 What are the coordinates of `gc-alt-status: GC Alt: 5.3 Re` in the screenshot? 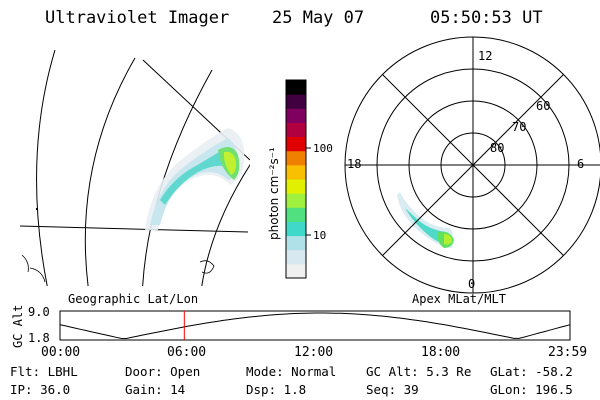 It's located at (419, 371).